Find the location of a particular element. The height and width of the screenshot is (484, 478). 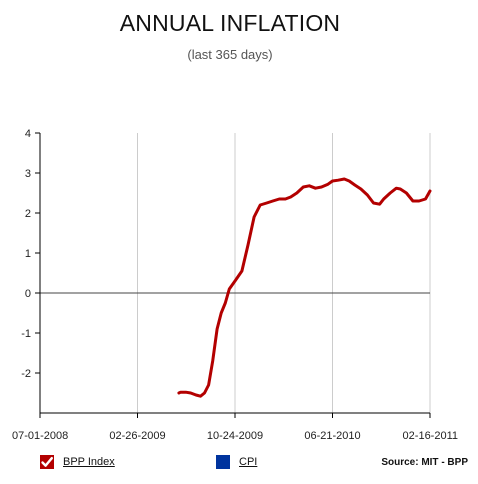

chart-title: ANNUAL INFLATION is located at coordinates (230, 23).